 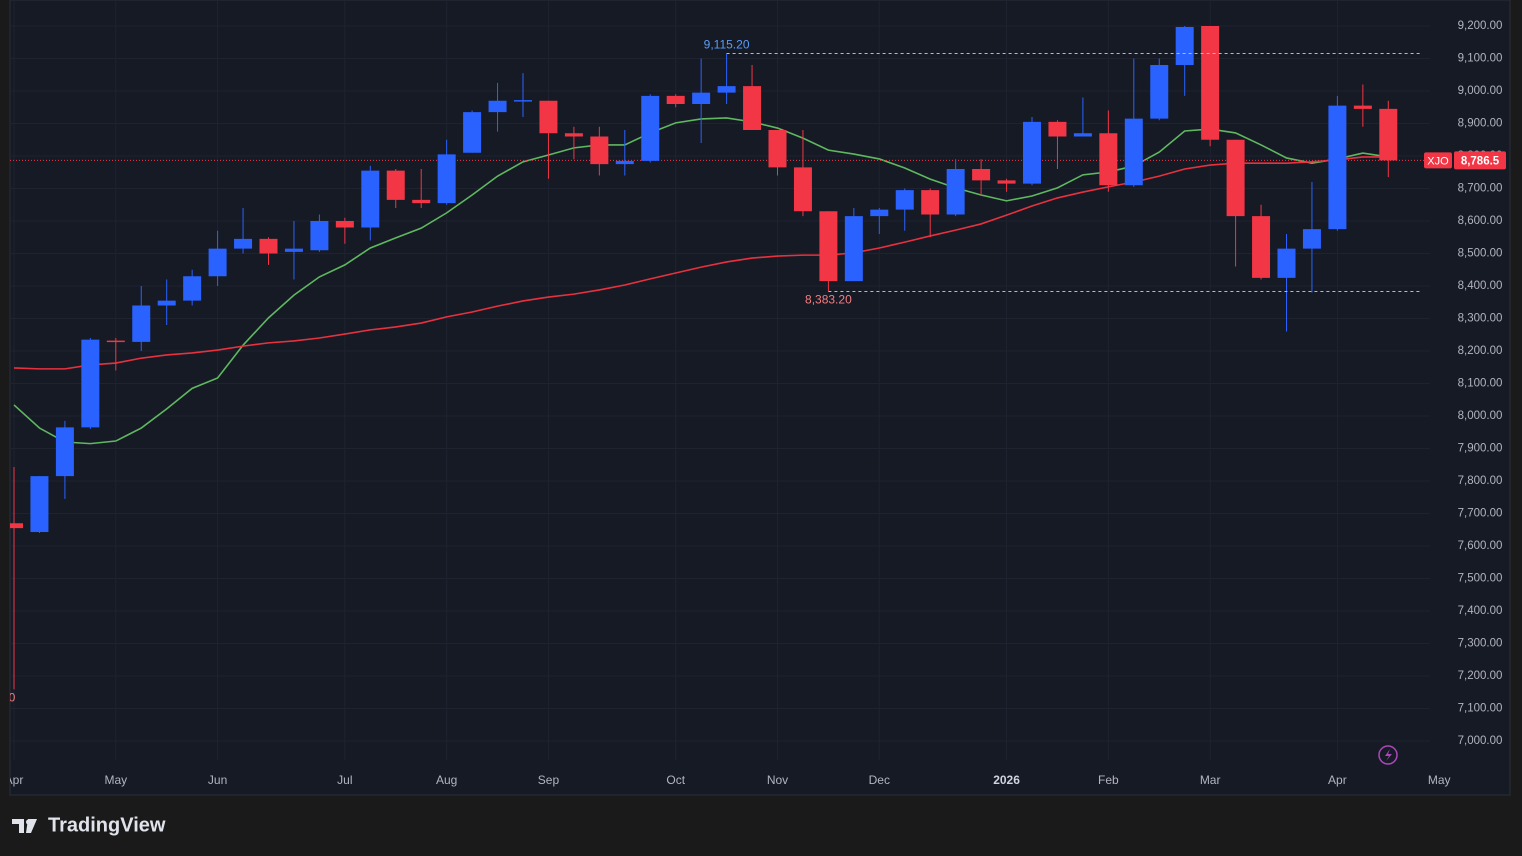 I want to click on y-tick-label: 8,200.00, so click(x=1480, y=351).